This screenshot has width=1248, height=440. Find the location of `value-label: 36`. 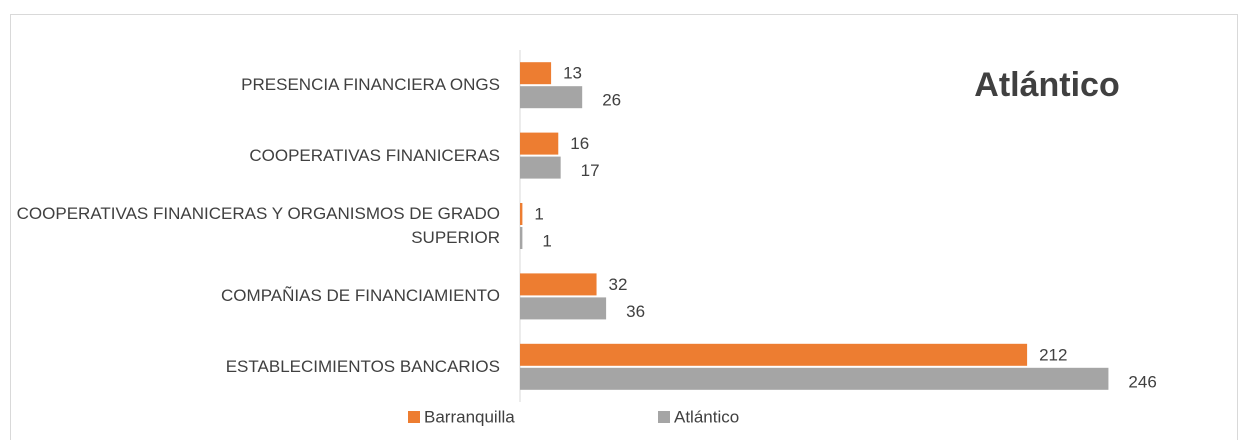

value-label: 36 is located at coordinates (635, 311).